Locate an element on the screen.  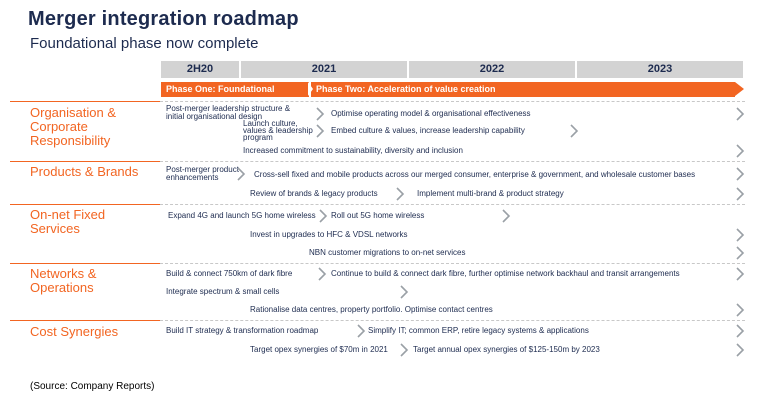
roadmap-item: Launch culture, is located at coordinates (270, 123).